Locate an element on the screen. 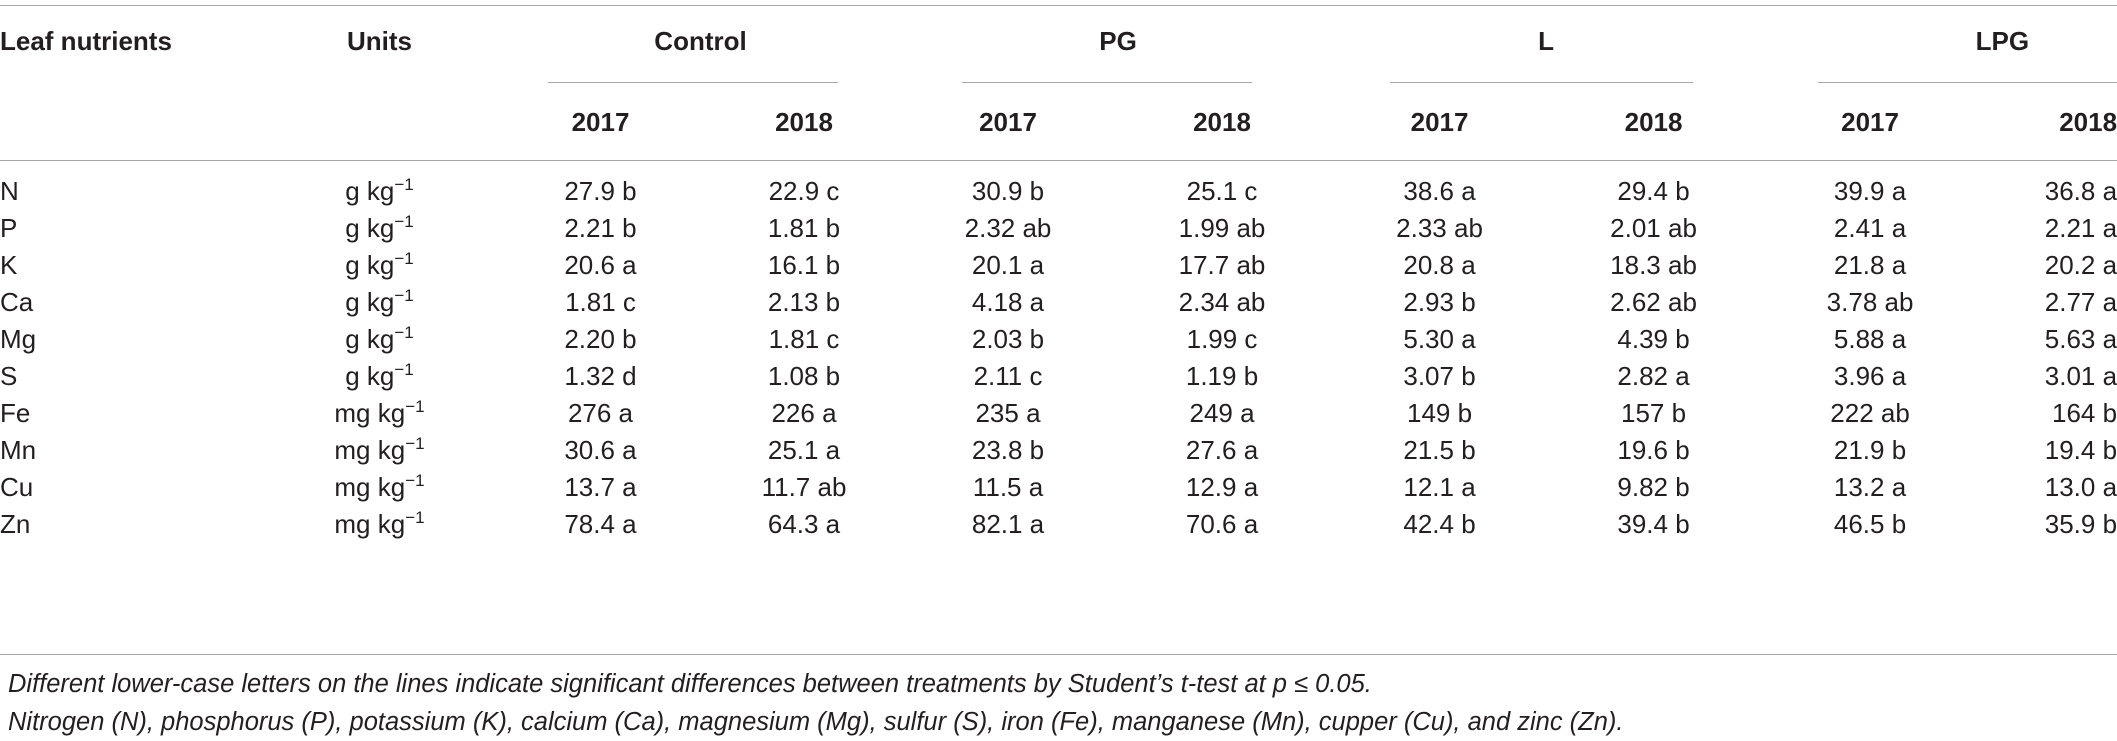 Image resolution: width=2117 pixels, height=741 pixels. nutrient-cell: S is located at coordinates (9, 376).